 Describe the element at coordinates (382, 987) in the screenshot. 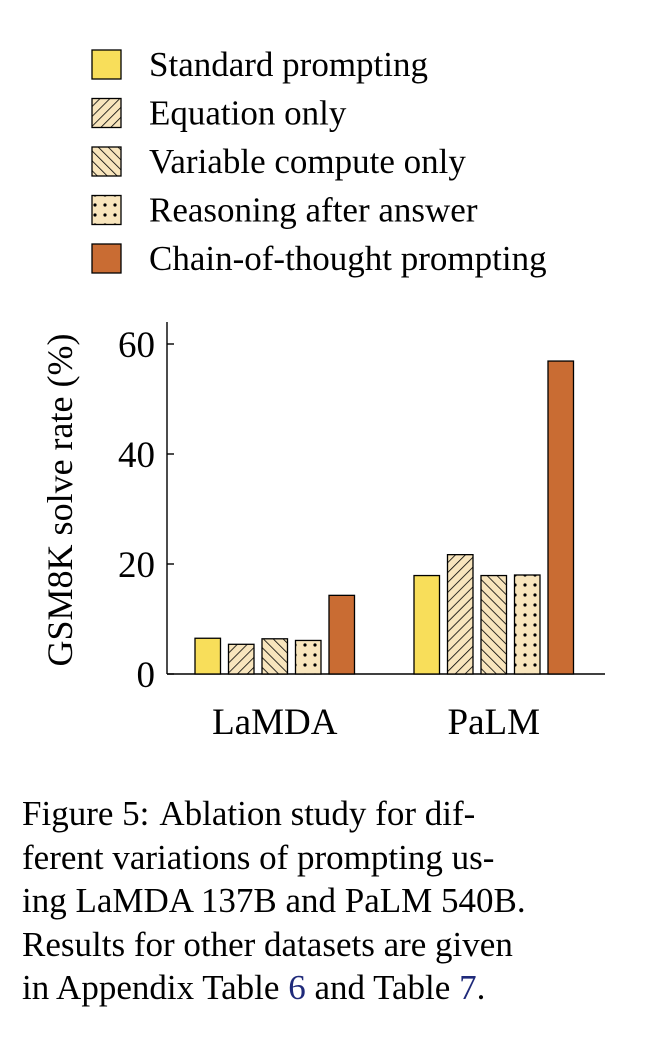

I see `caption-between: and Table` at that location.